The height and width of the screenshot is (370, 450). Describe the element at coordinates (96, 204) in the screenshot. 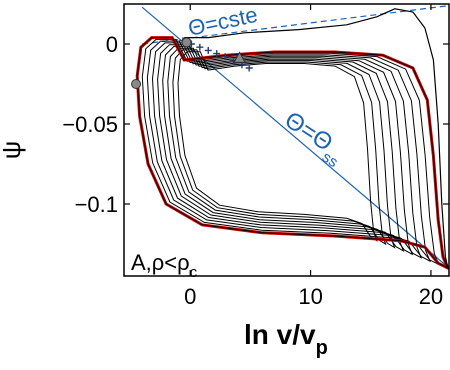

I see `y-tick-label: −0.1` at that location.